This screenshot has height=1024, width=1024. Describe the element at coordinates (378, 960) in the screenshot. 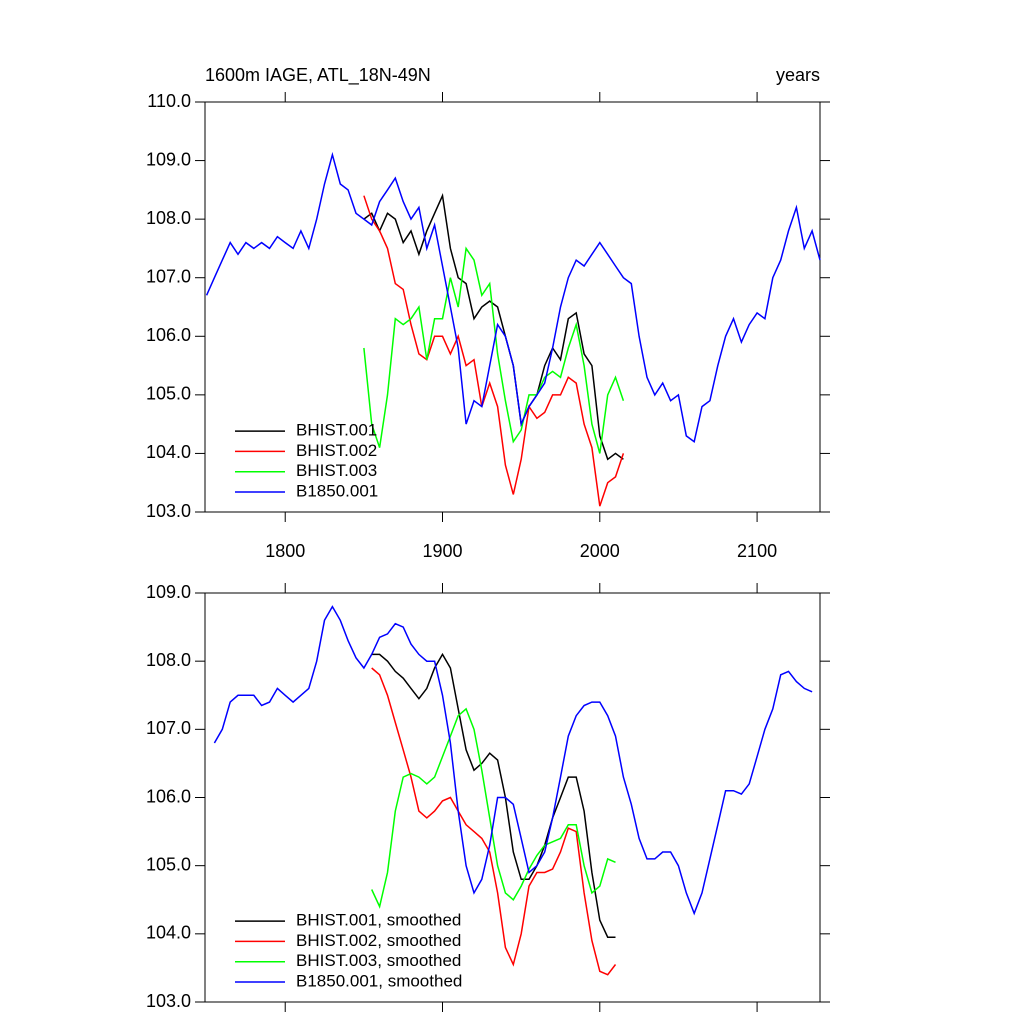

I see `legend-label: BHIST.003, smoothed` at that location.